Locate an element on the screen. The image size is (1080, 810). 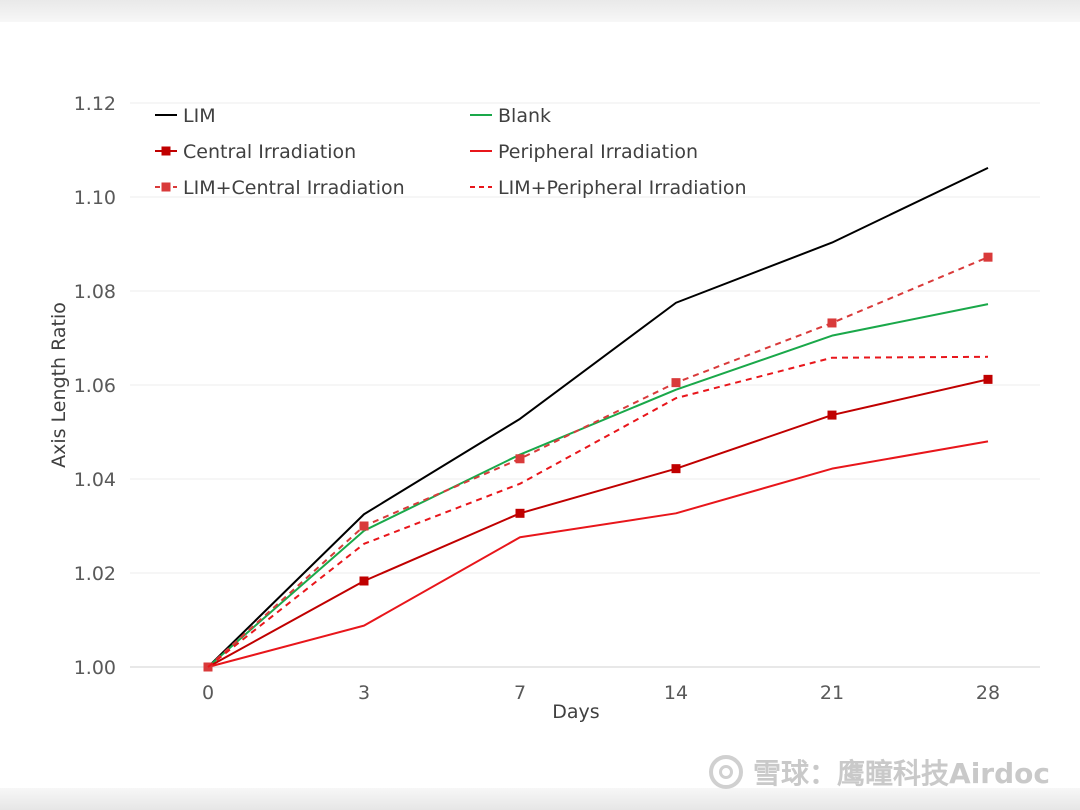
legend-label: Blank is located at coordinates (524, 116).